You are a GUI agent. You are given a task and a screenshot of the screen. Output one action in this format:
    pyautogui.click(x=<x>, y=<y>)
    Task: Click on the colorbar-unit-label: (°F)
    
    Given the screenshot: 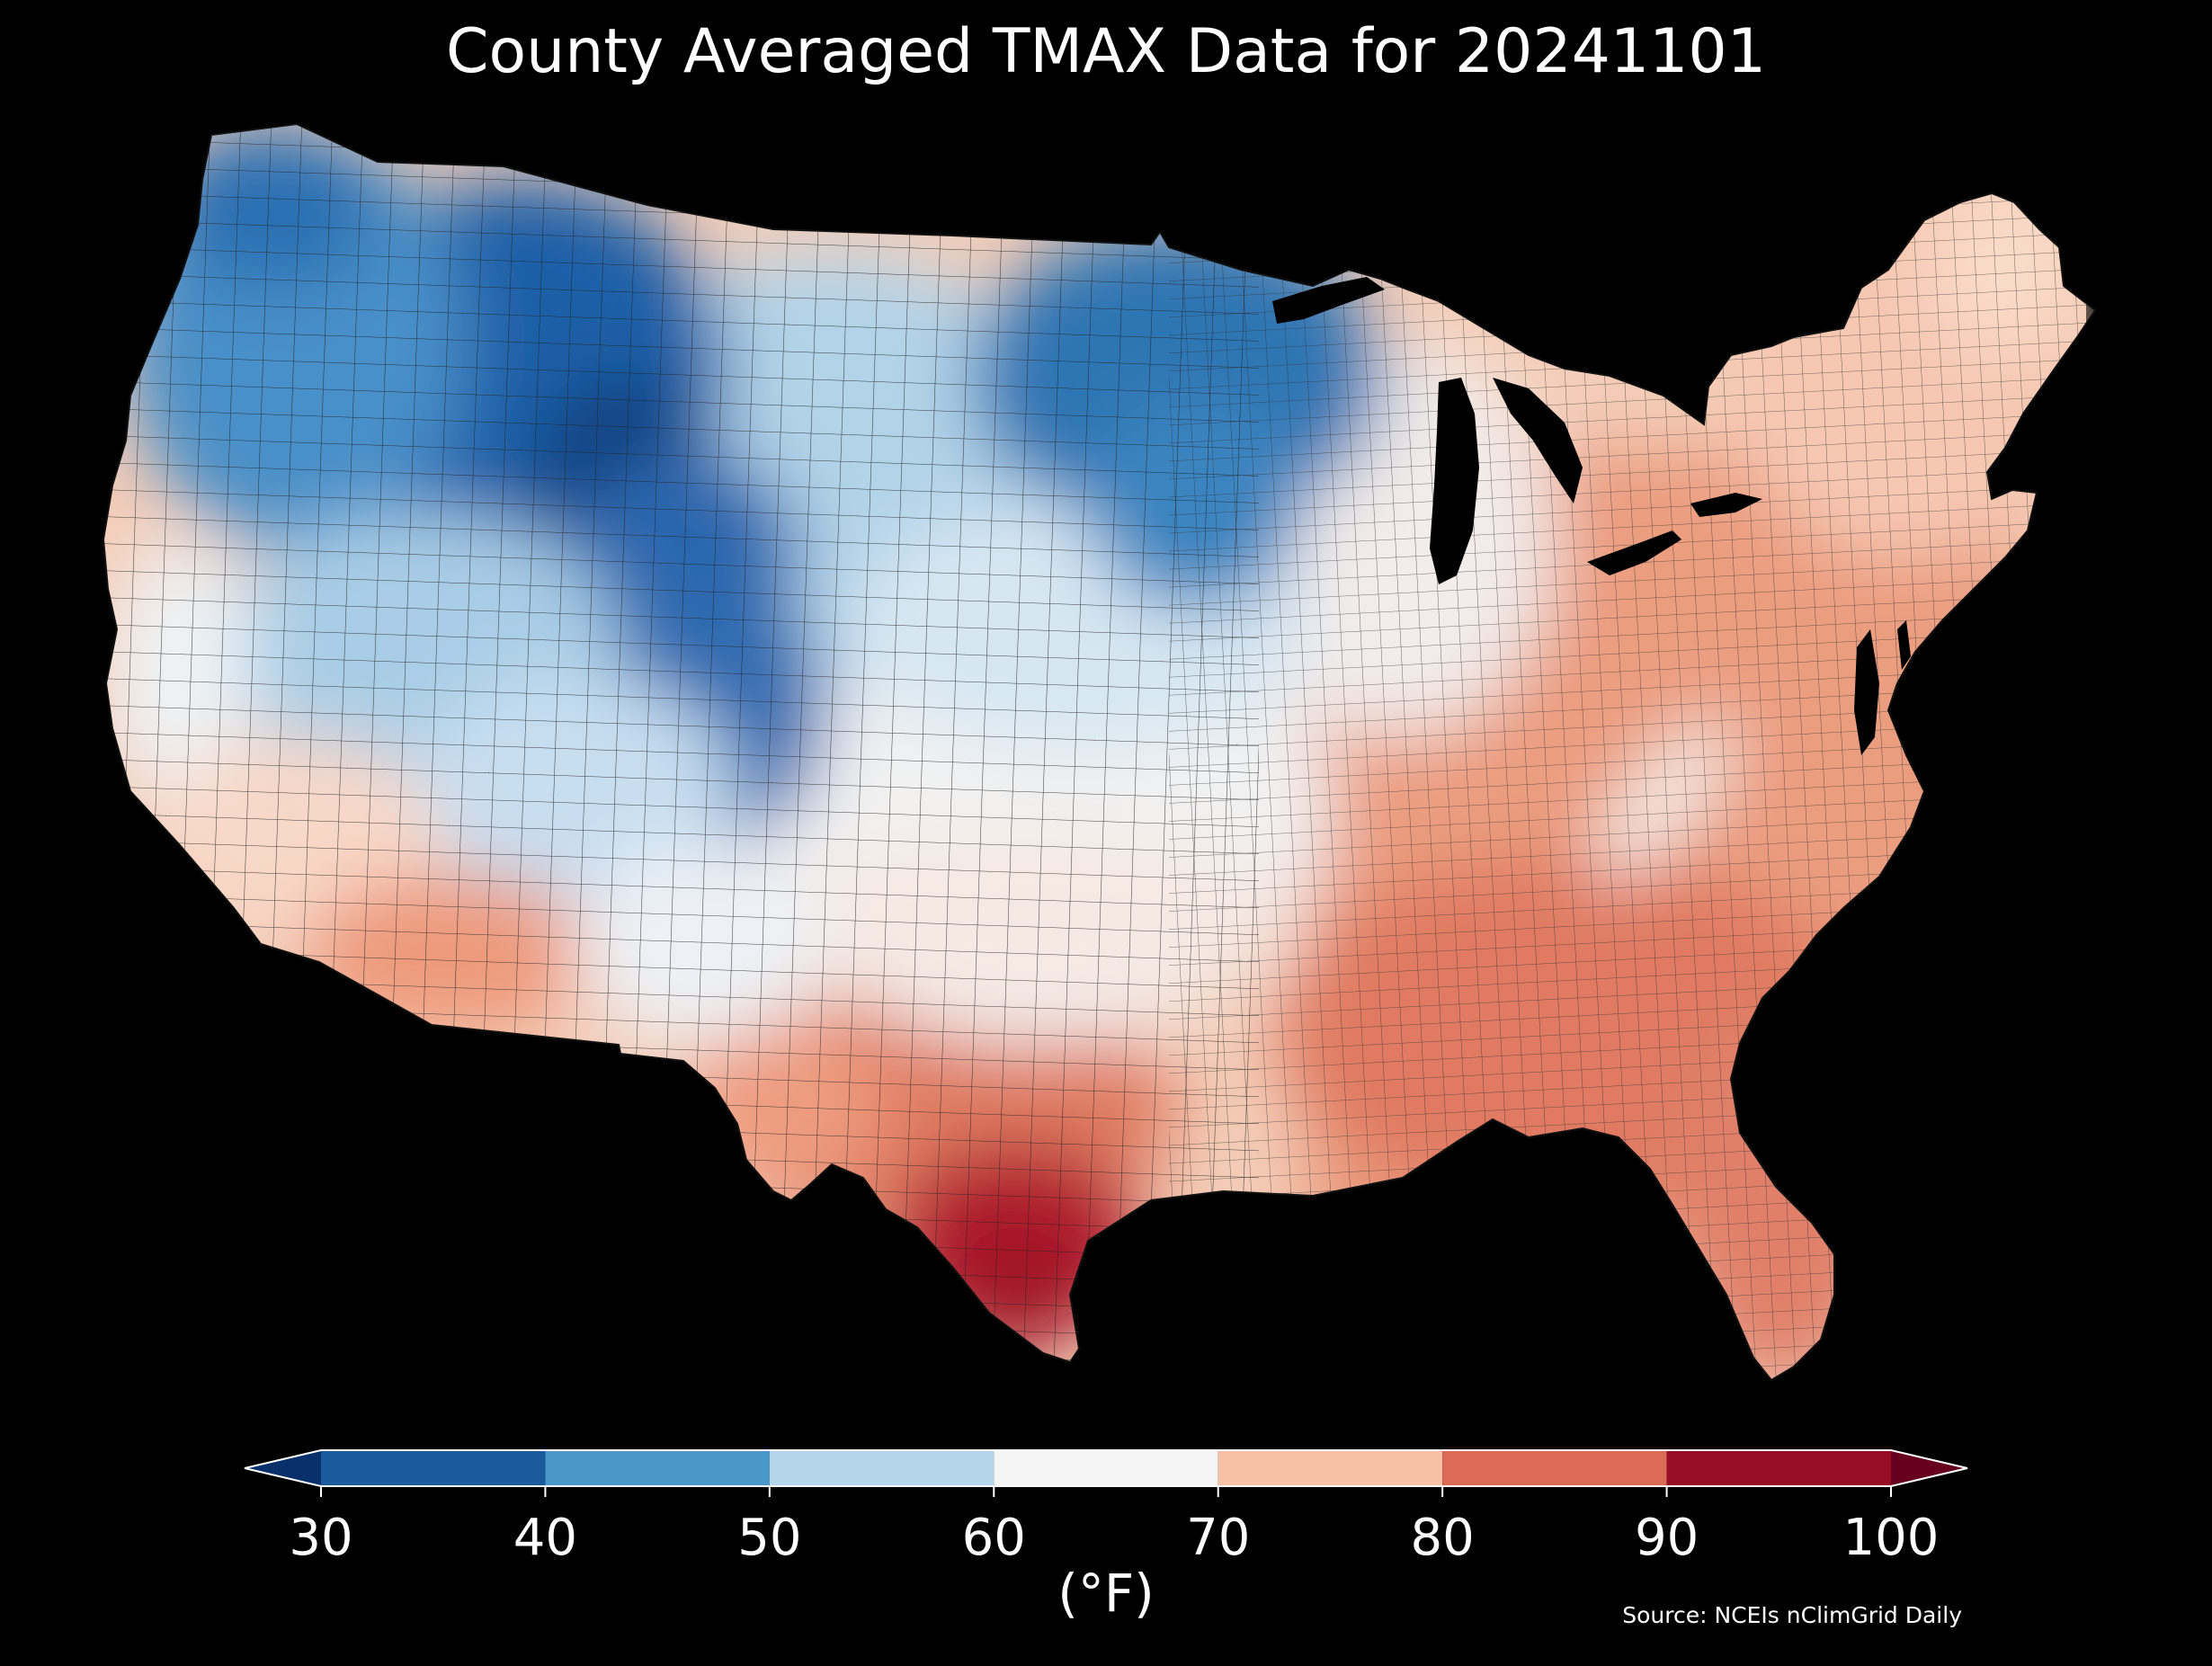 What is the action you would take?
    pyautogui.click(x=1106, y=1594)
    